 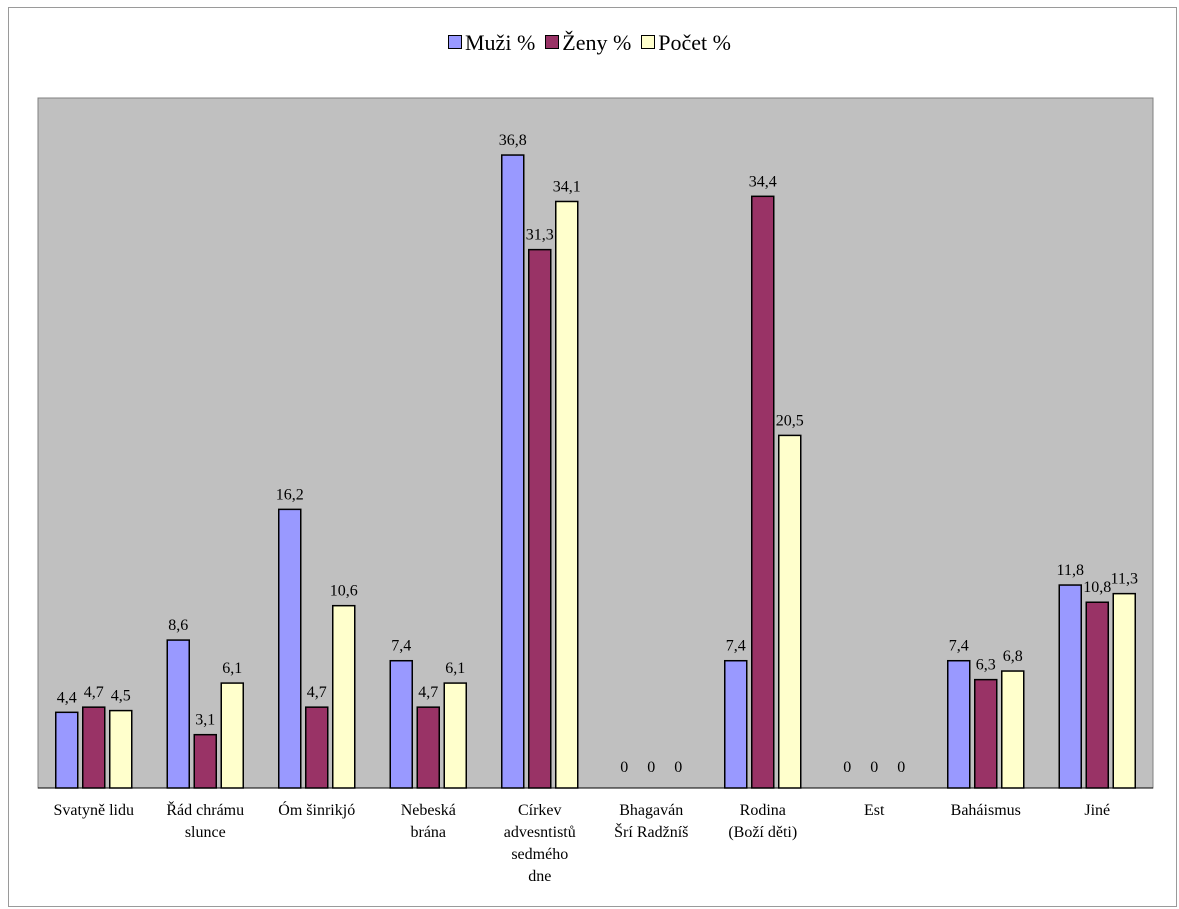 What do you see at coordinates (428, 810) in the screenshot?
I see `category-label-line: Nebeská` at bounding box center [428, 810].